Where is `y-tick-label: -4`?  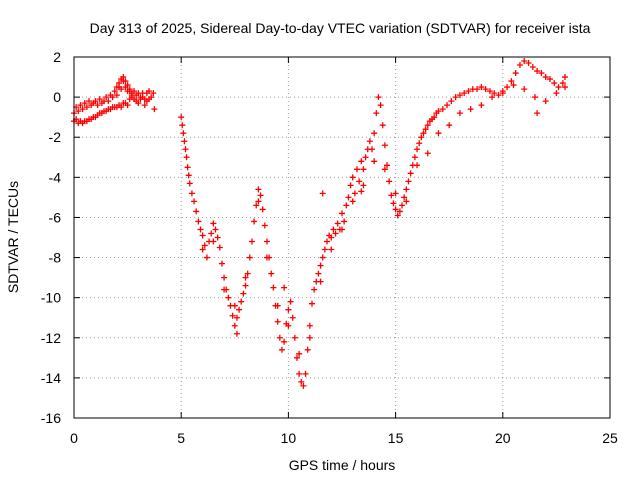 y-tick-label: -4 is located at coordinates (55, 177).